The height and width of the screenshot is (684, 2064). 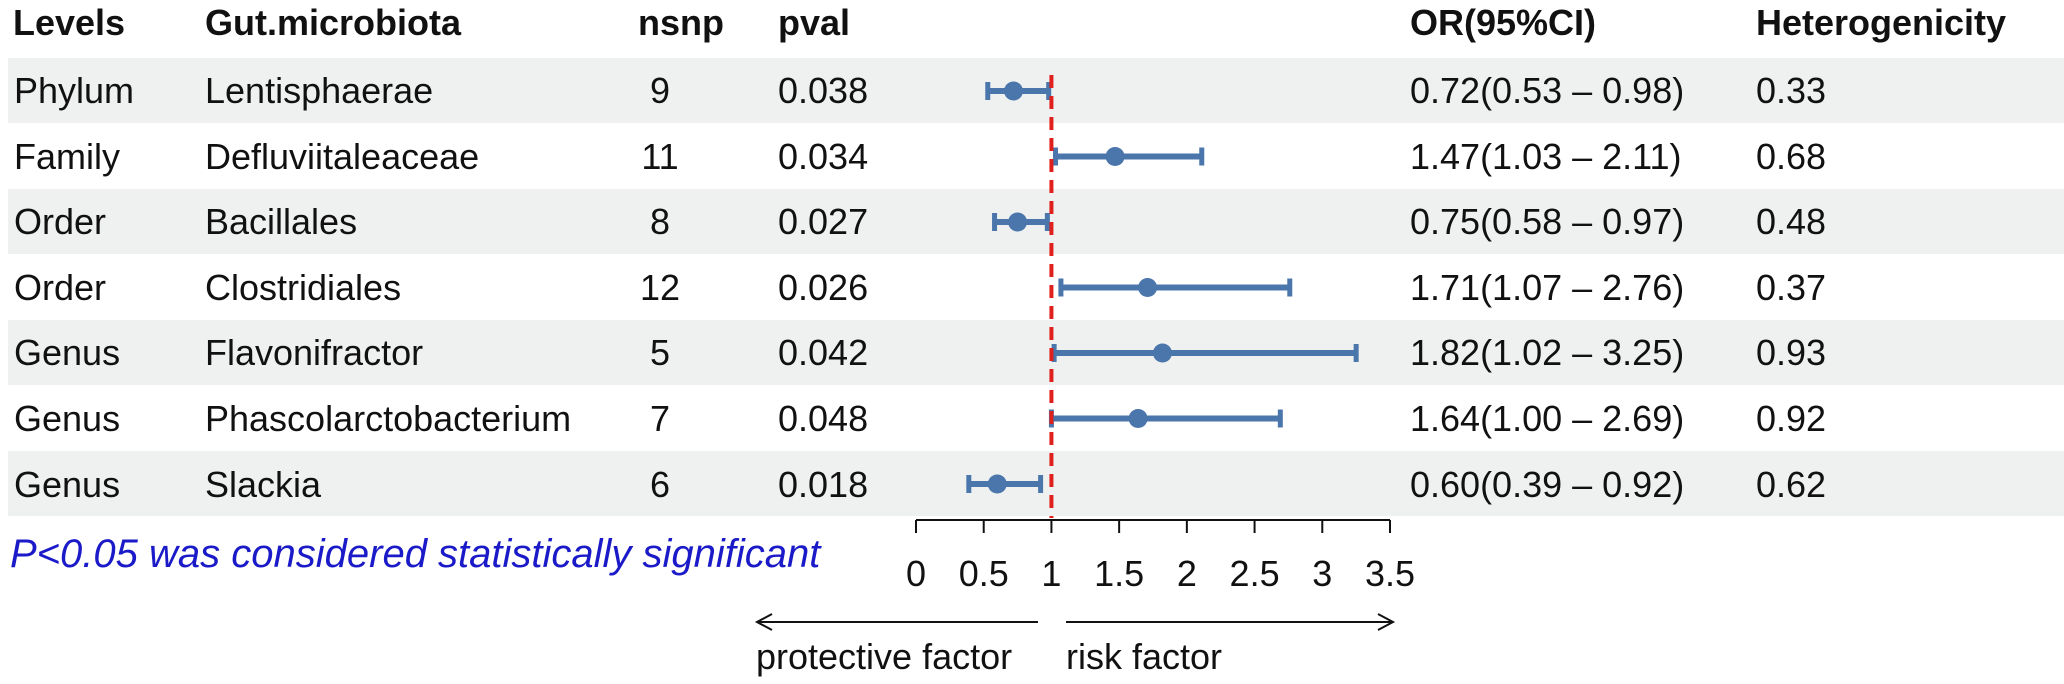 What do you see at coordinates (1547, 90) in the screenshot?
I see `cell-or-ci: 0.72(0.53 – 0.98)` at bounding box center [1547, 90].